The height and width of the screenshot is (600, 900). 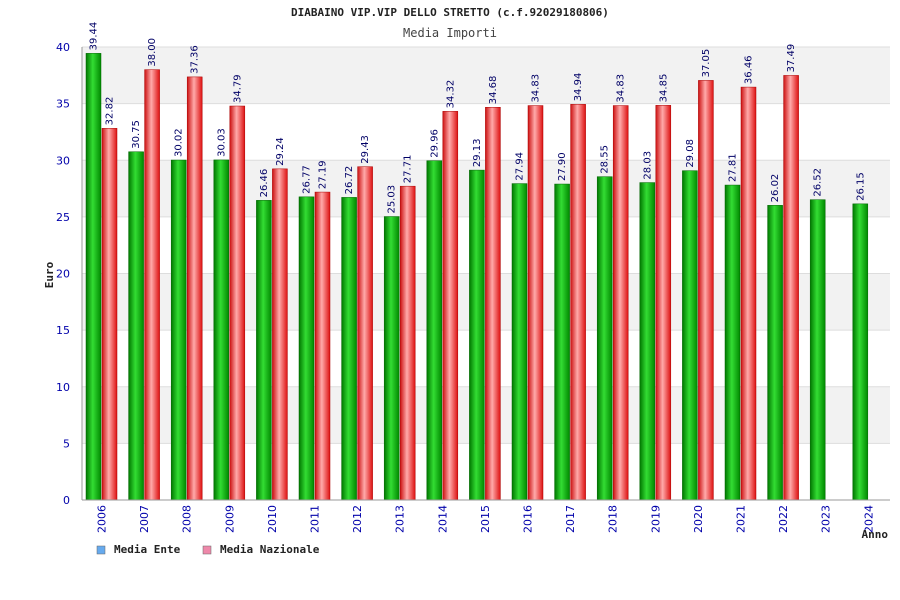 What do you see at coordinates (605, 159) in the screenshot?
I see `data-label: 28.55` at bounding box center [605, 159].